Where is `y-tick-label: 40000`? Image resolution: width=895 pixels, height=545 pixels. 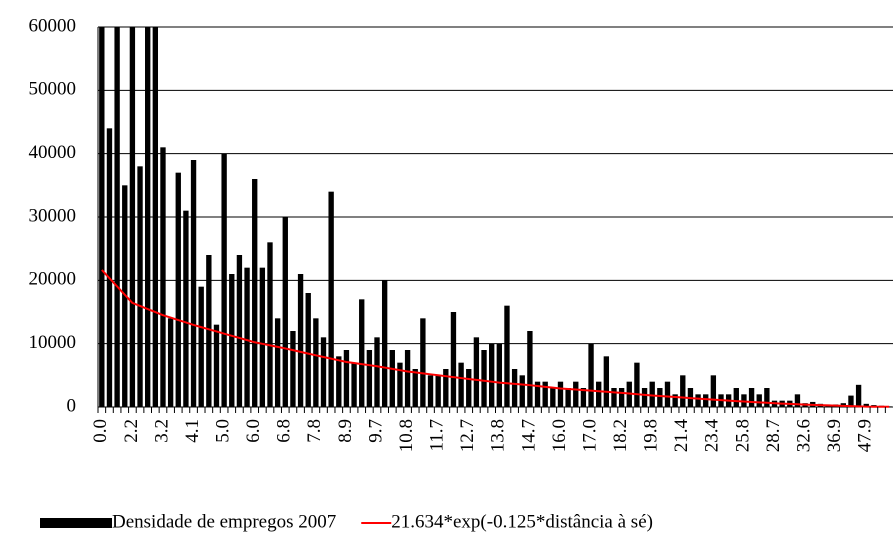
y-tick-label: 40000 is located at coordinates (53, 152).